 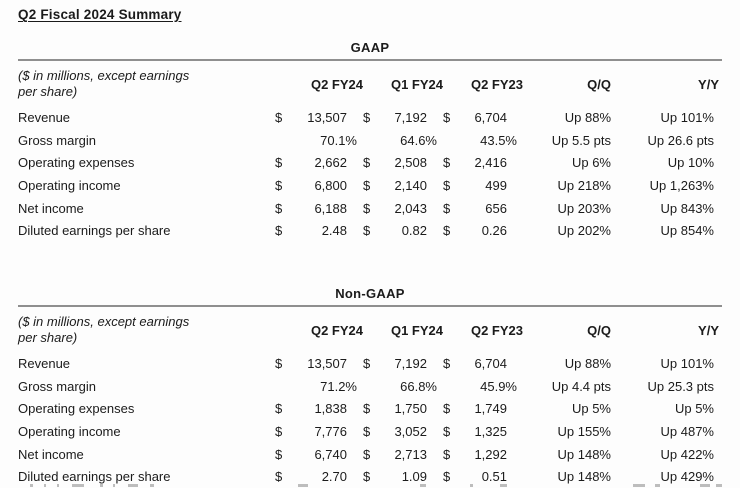 What do you see at coordinates (687, 454) in the screenshot?
I see `cell-yy: Up 422%` at bounding box center [687, 454].